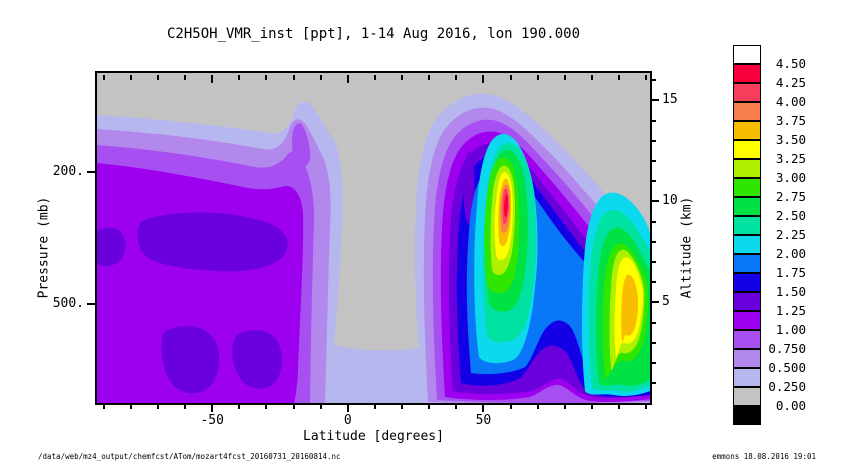  What do you see at coordinates (790, 196) in the screenshot?
I see `colorbar-label: 2.75` at bounding box center [790, 196].